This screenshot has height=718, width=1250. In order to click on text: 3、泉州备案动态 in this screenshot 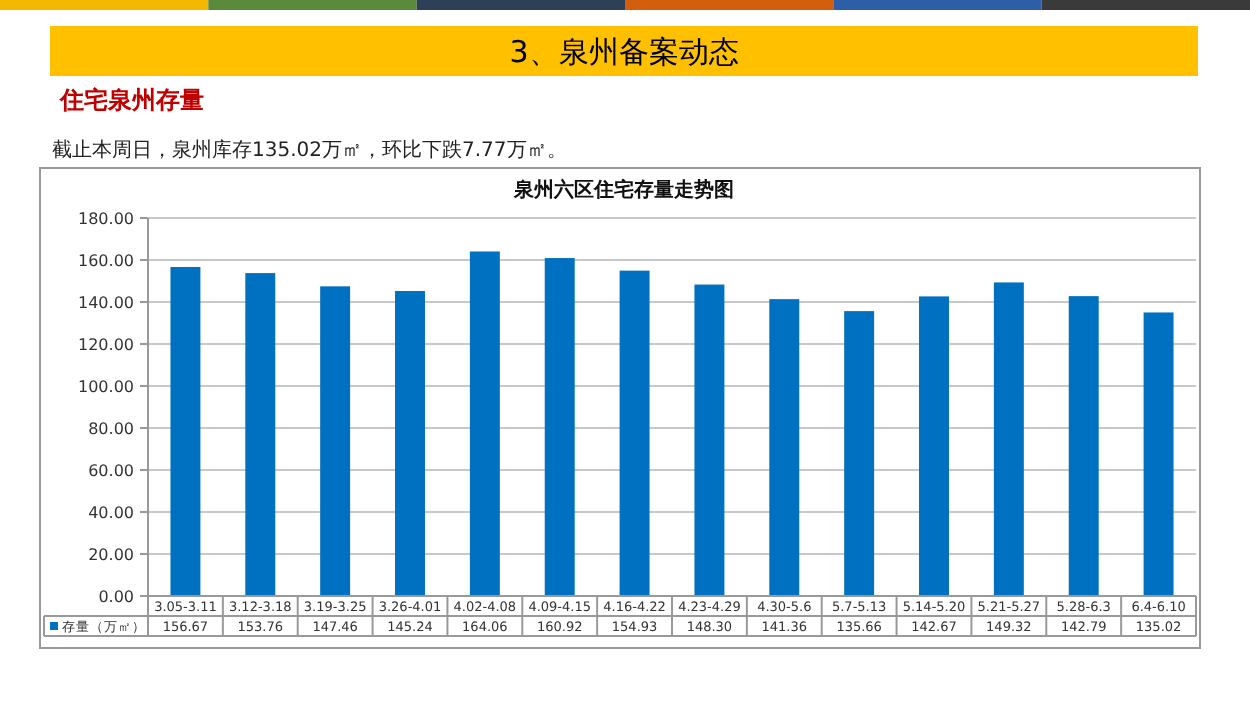, I will do `click(624, 52)`.